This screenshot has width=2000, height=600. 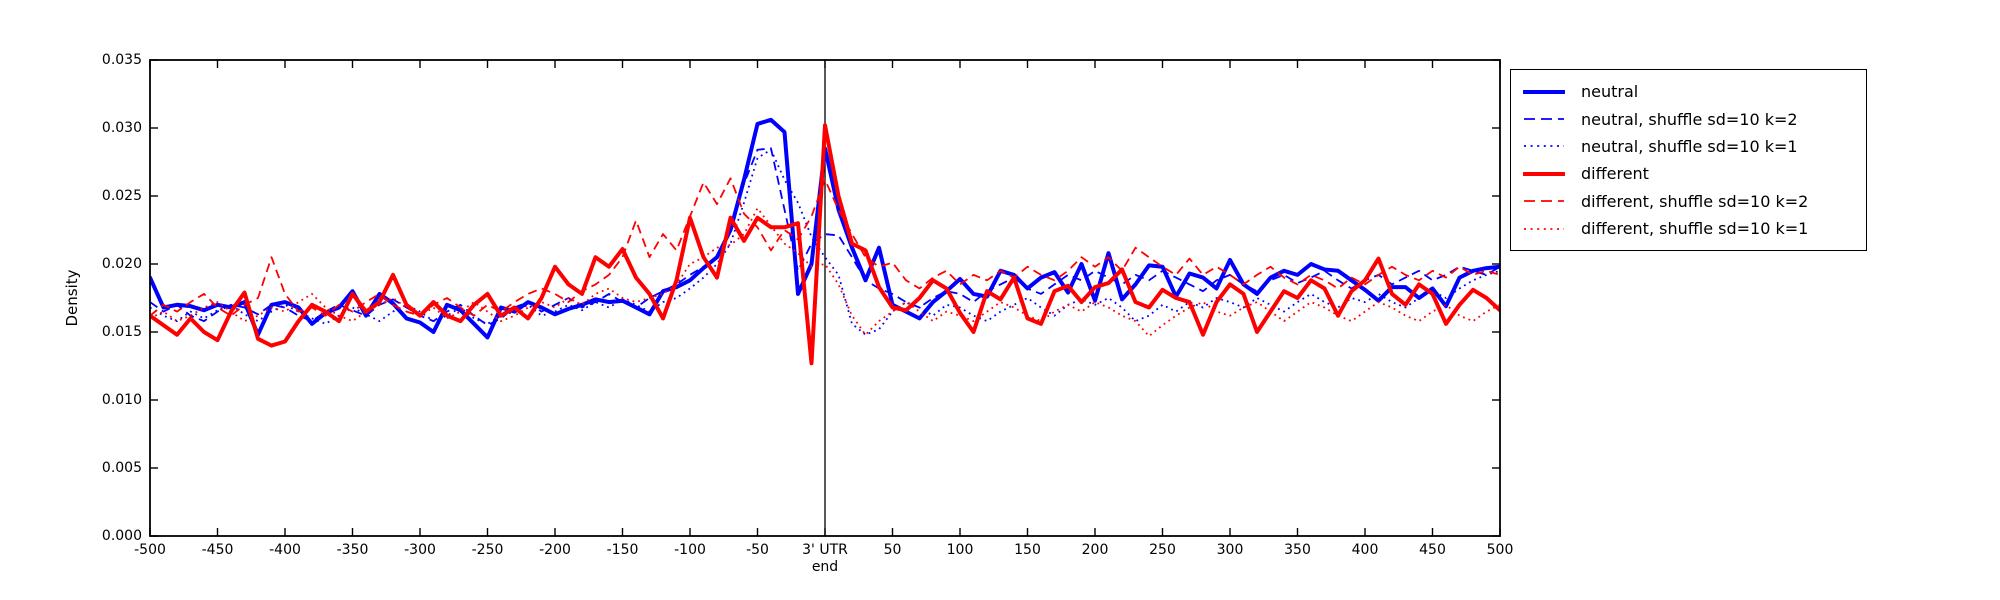 I want to click on x-tick-label-450: -450, so click(x=218, y=550).